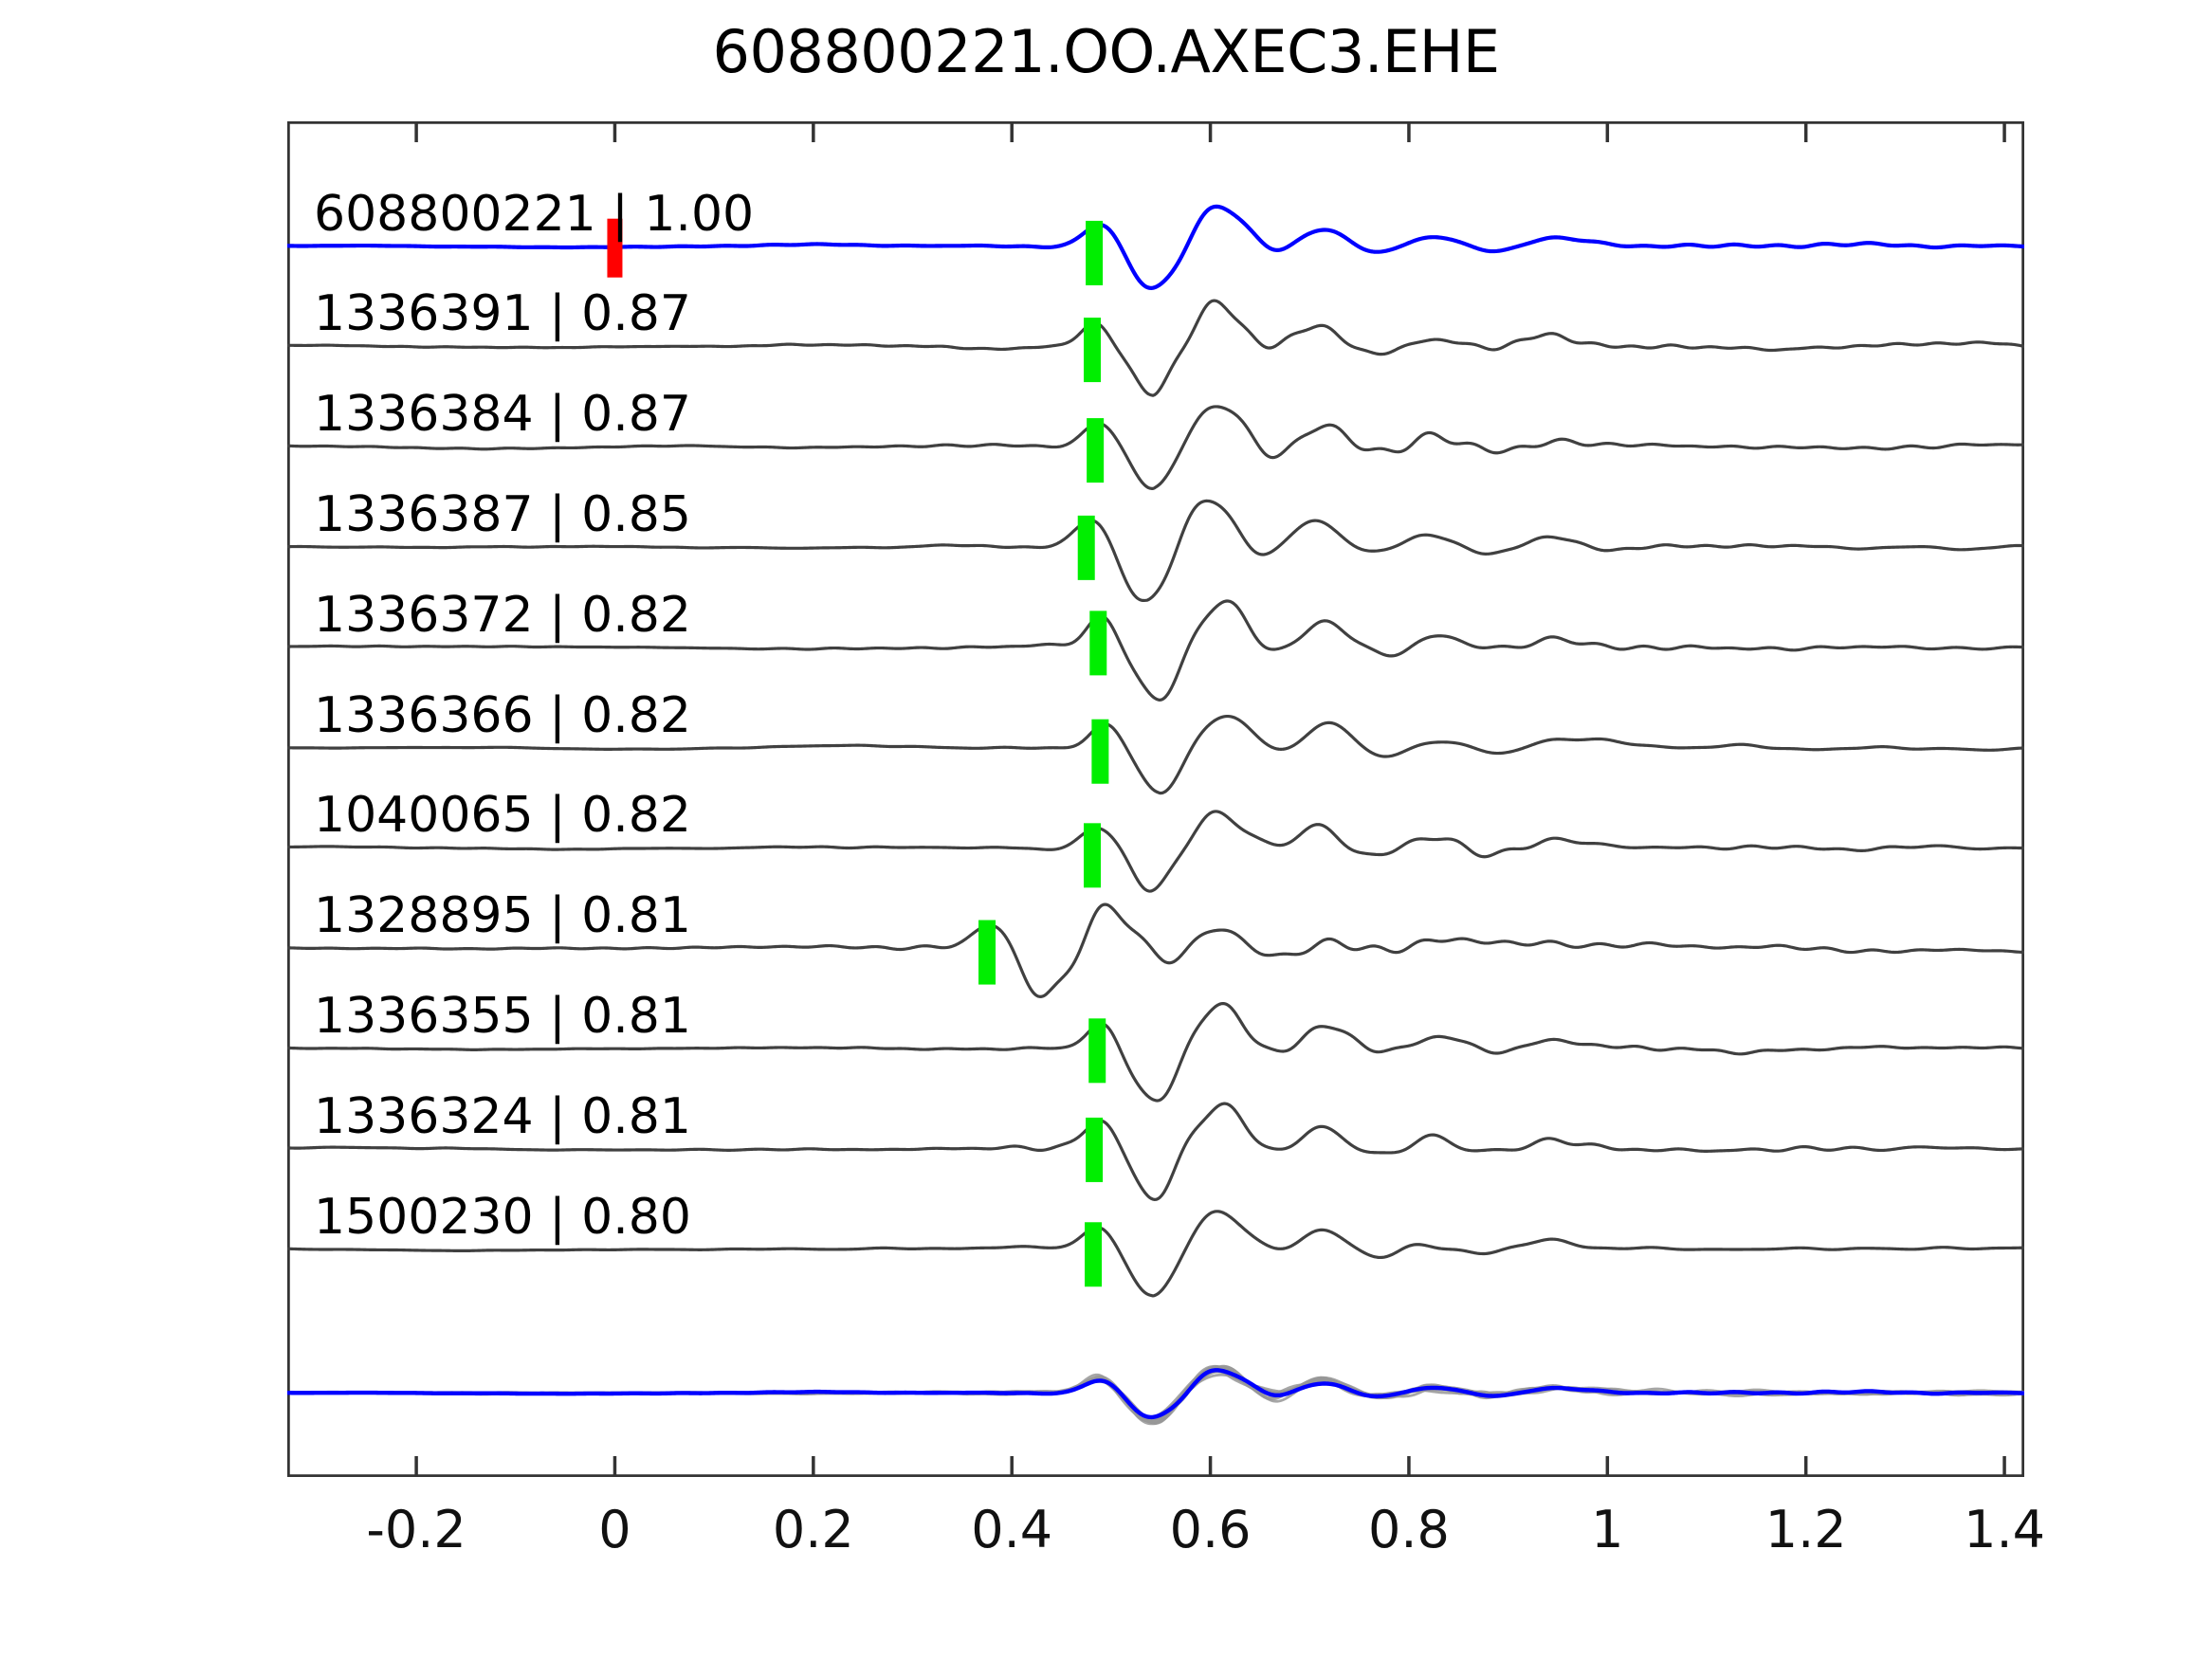  Describe the element at coordinates (416, 1529) in the screenshot. I see `x-tick-label: -0.2` at that location.